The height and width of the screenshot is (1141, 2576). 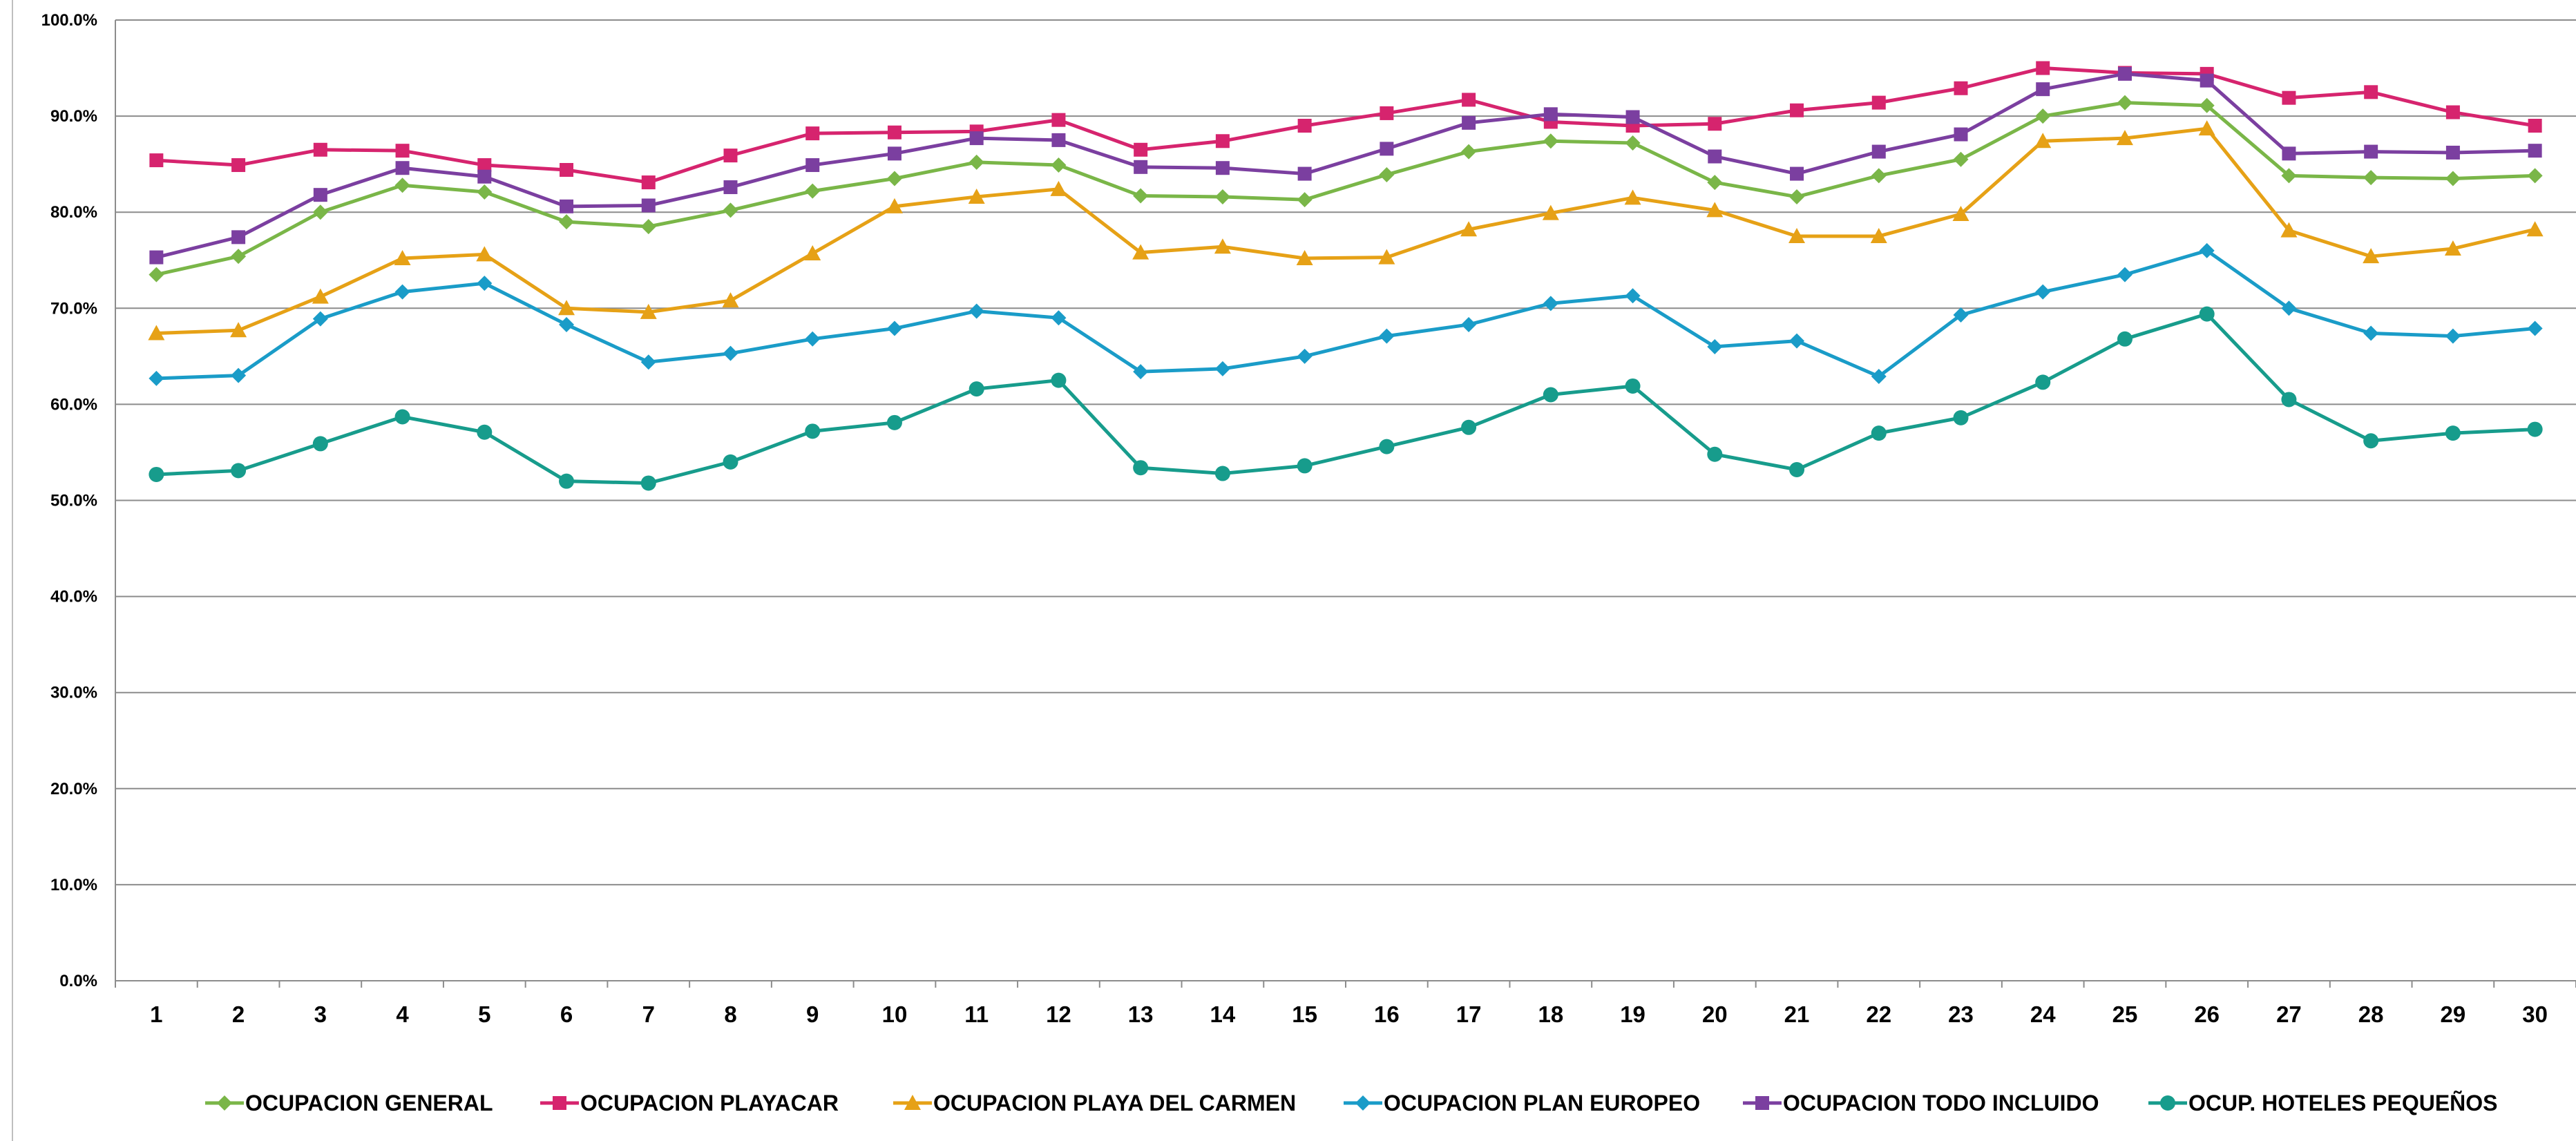 I want to click on x-tick-label: 22, so click(x=1878, y=1014).